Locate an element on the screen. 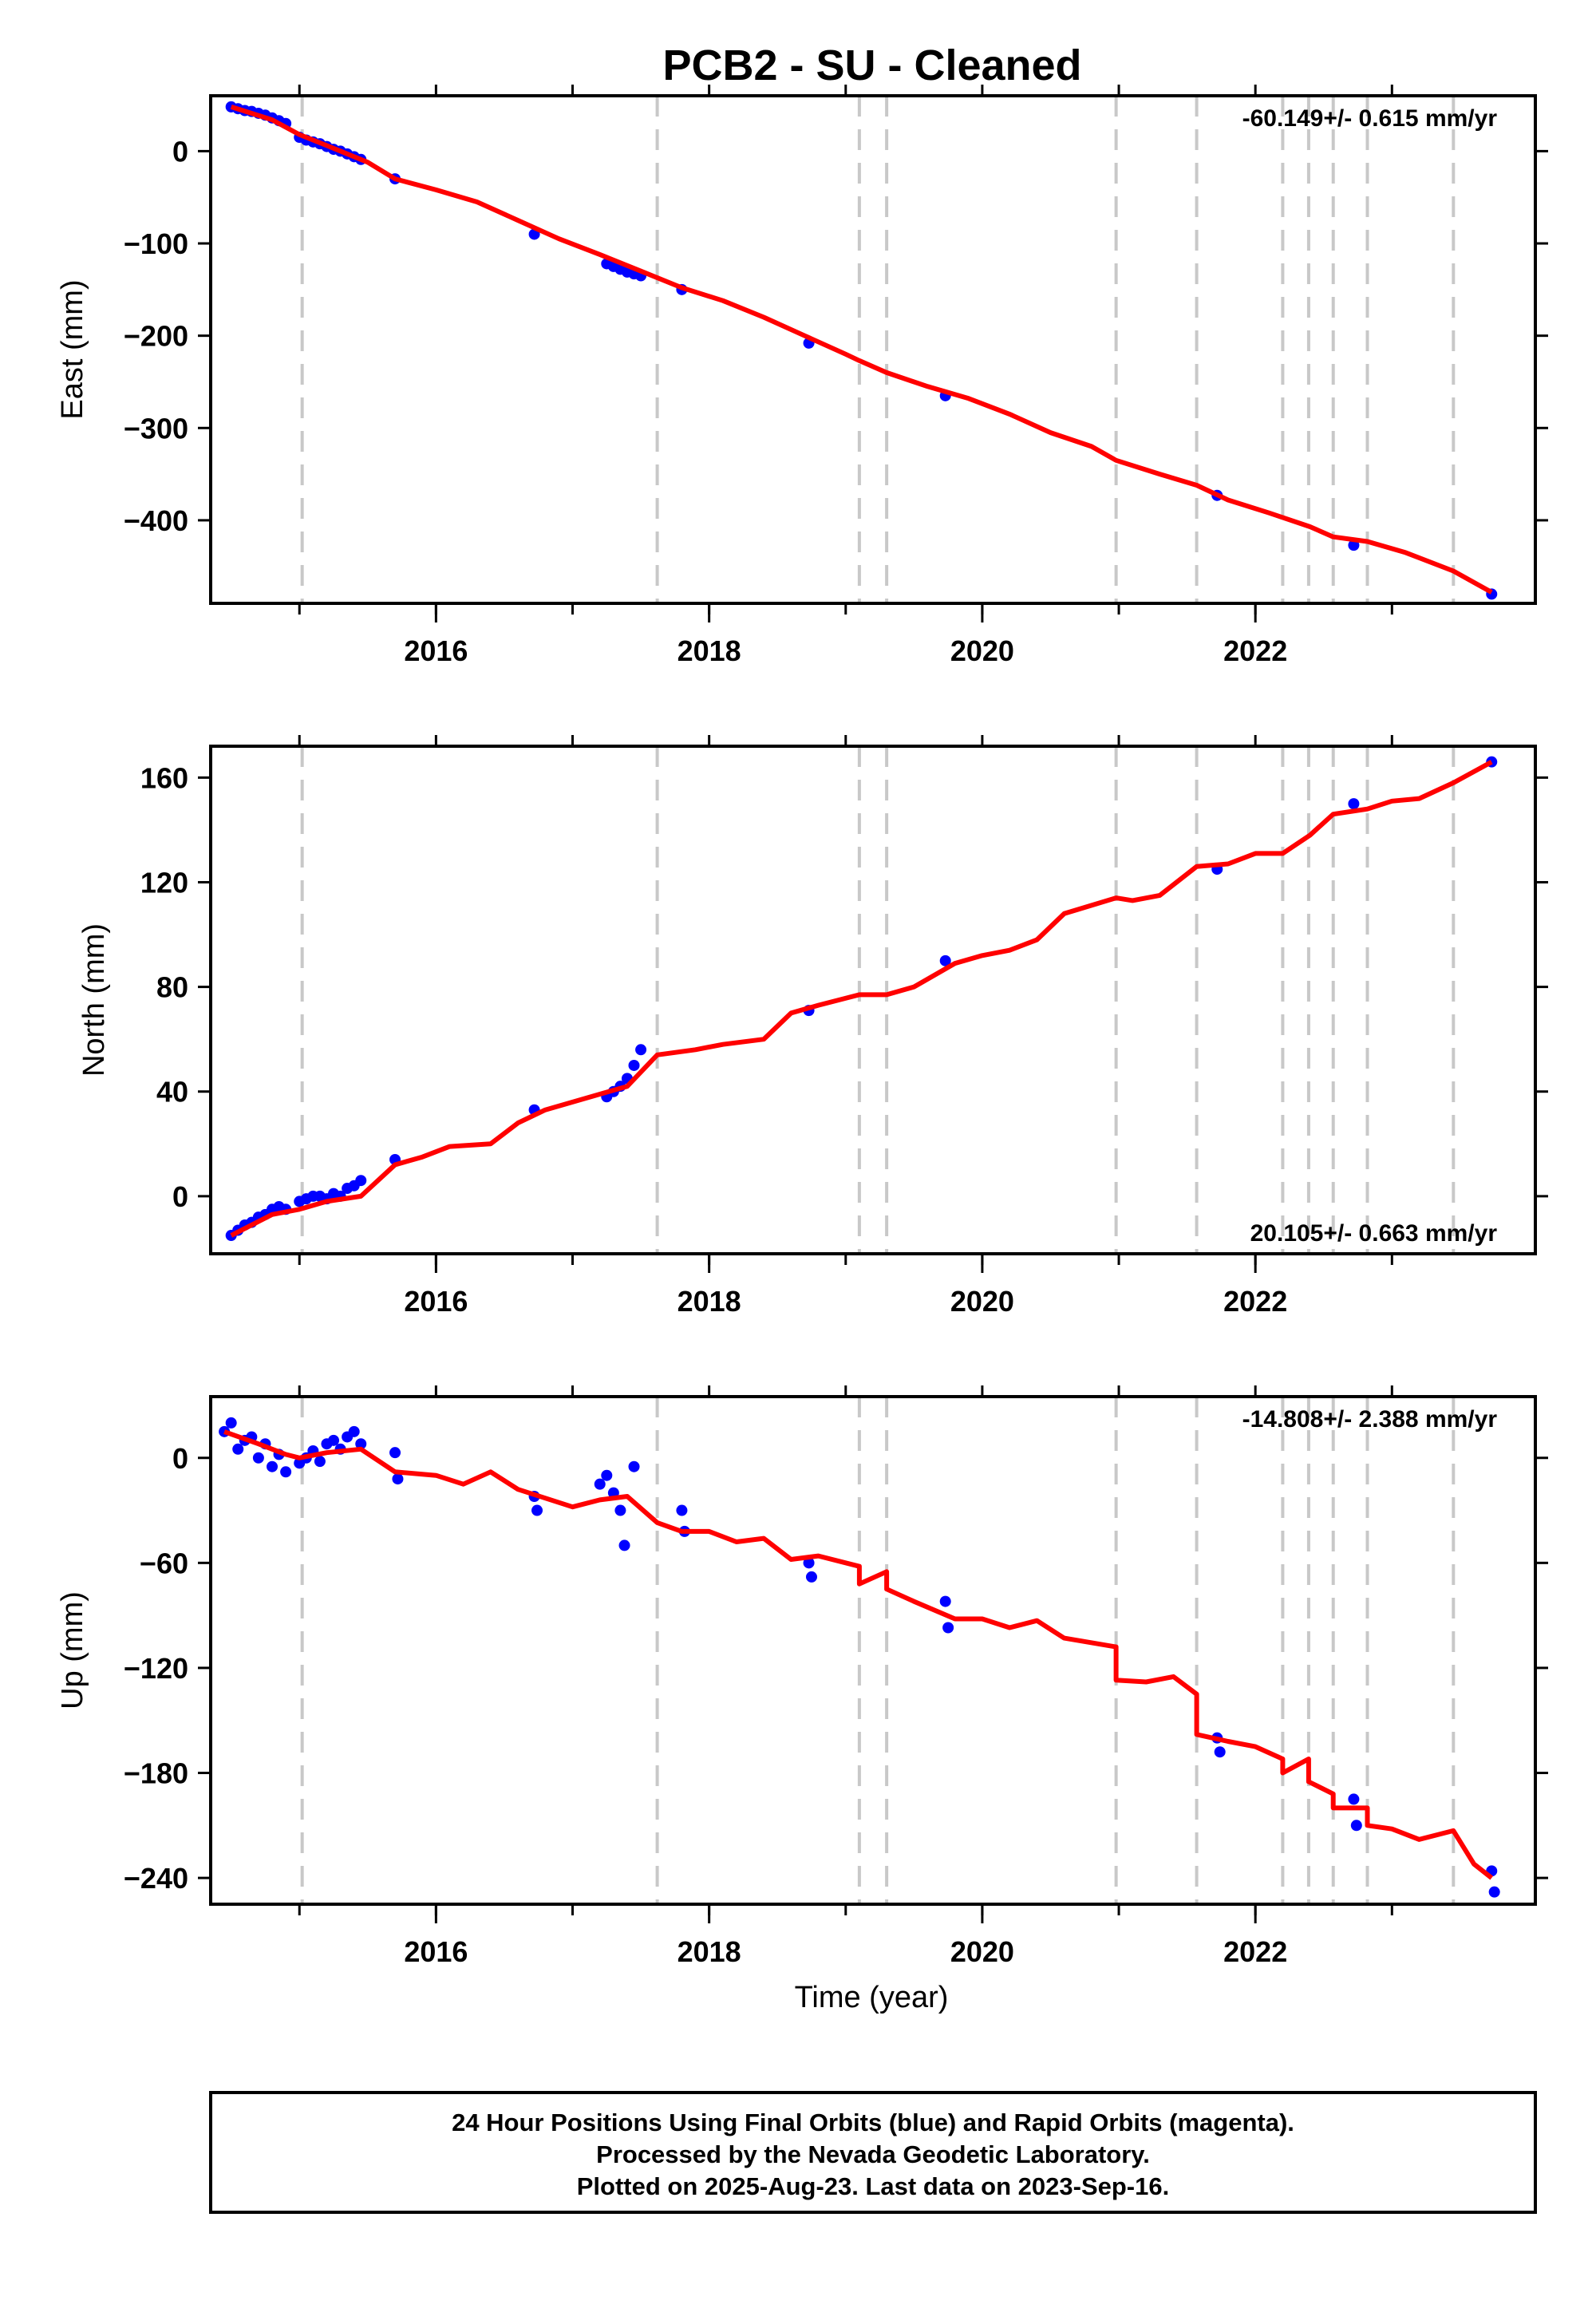 The height and width of the screenshot is (2316, 1596). up-ylabel: Up (mm) is located at coordinates (72, 1650).